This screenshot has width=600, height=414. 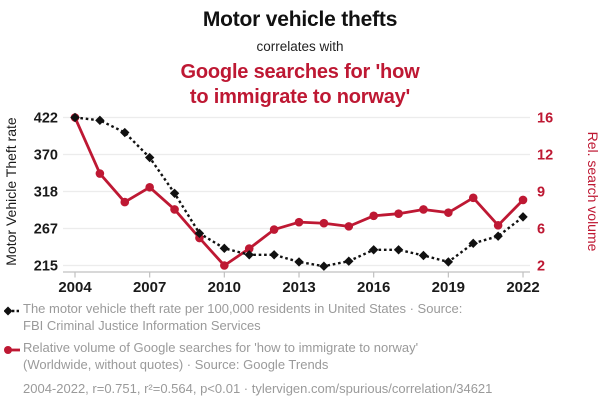 I want to click on svg-text: 2019, so click(x=448, y=287).